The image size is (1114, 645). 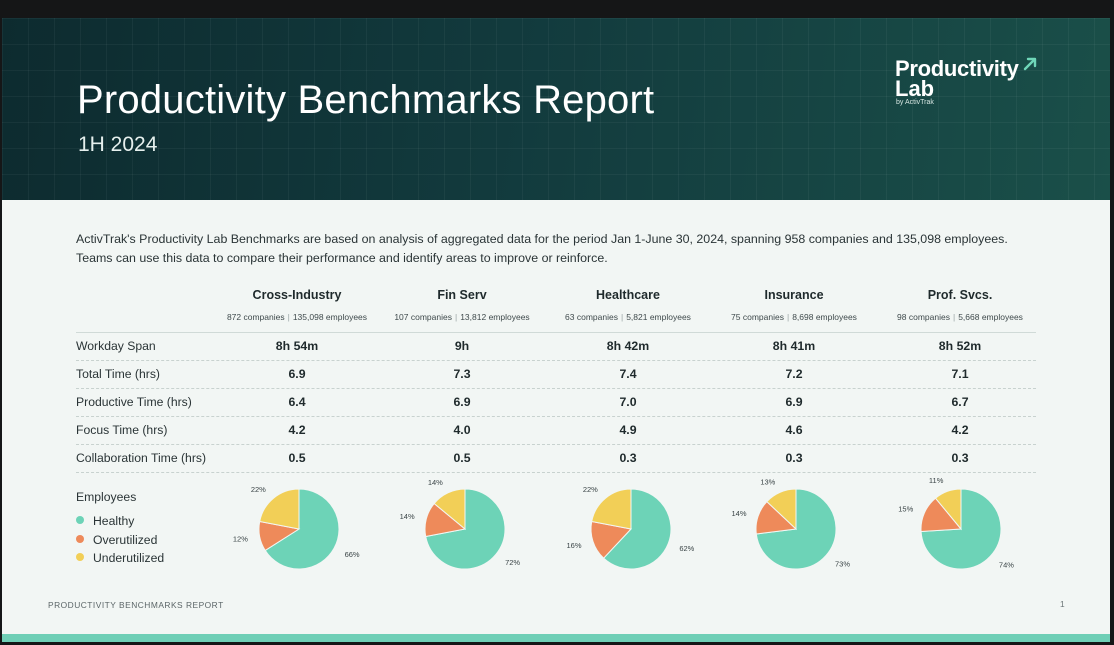 I want to click on employee-count: 5,668 employees, so click(x=990, y=317).